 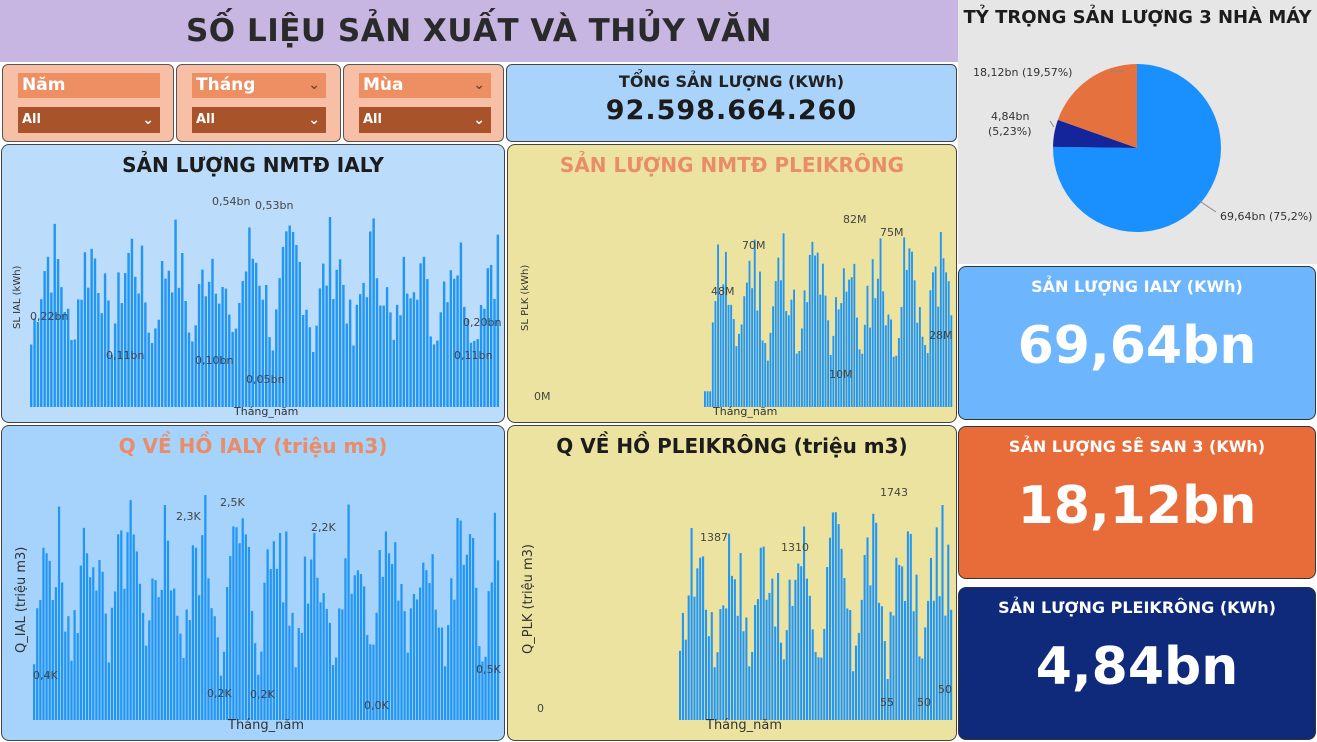 I want to click on y-axis-label: Q_PLK (triệu m3), so click(x=528, y=599).